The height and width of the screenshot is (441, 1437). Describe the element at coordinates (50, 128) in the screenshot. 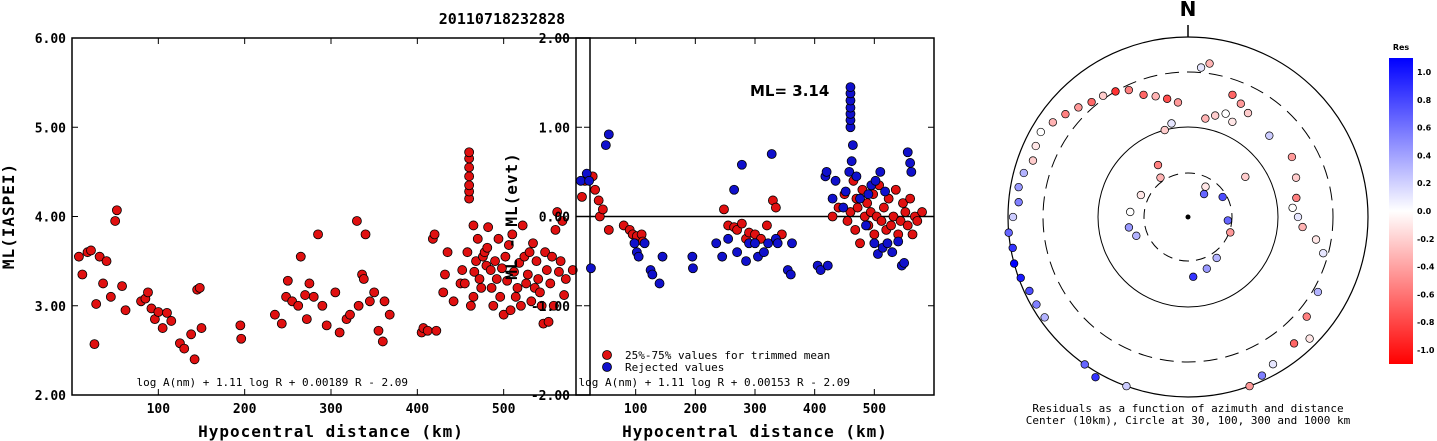

I see `y-tick-label: 5.00` at that location.